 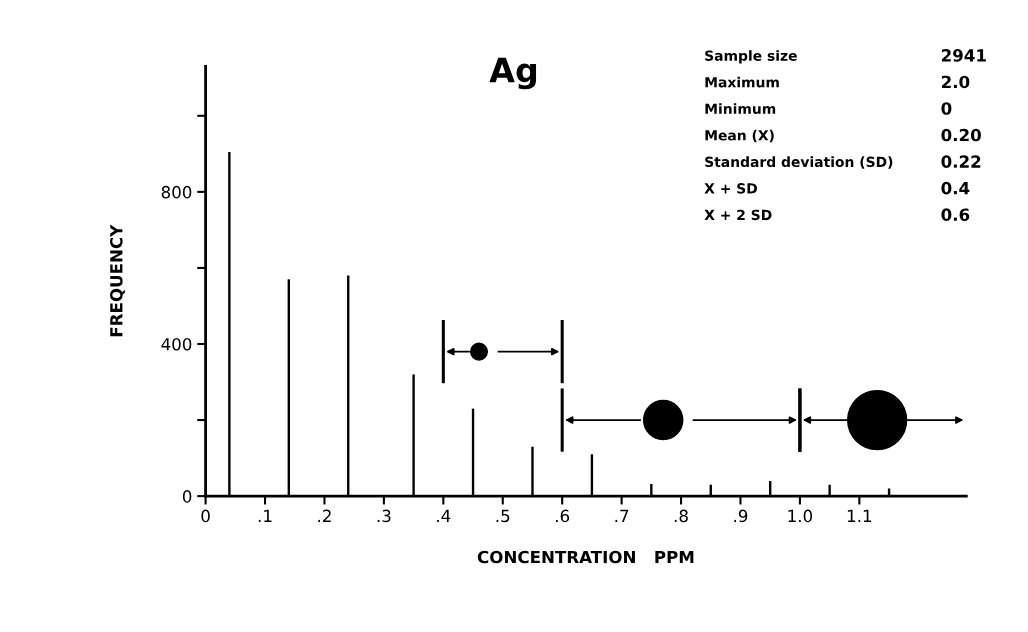 I want to click on annotation: X + 2 SD, so click(x=738, y=215).